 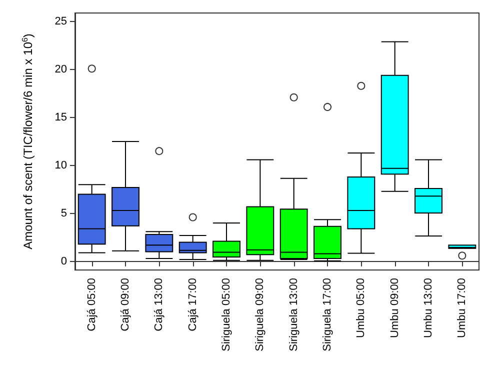 I want to click on x-tick-label: Siriguela 13:00, so click(x=294, y=315).